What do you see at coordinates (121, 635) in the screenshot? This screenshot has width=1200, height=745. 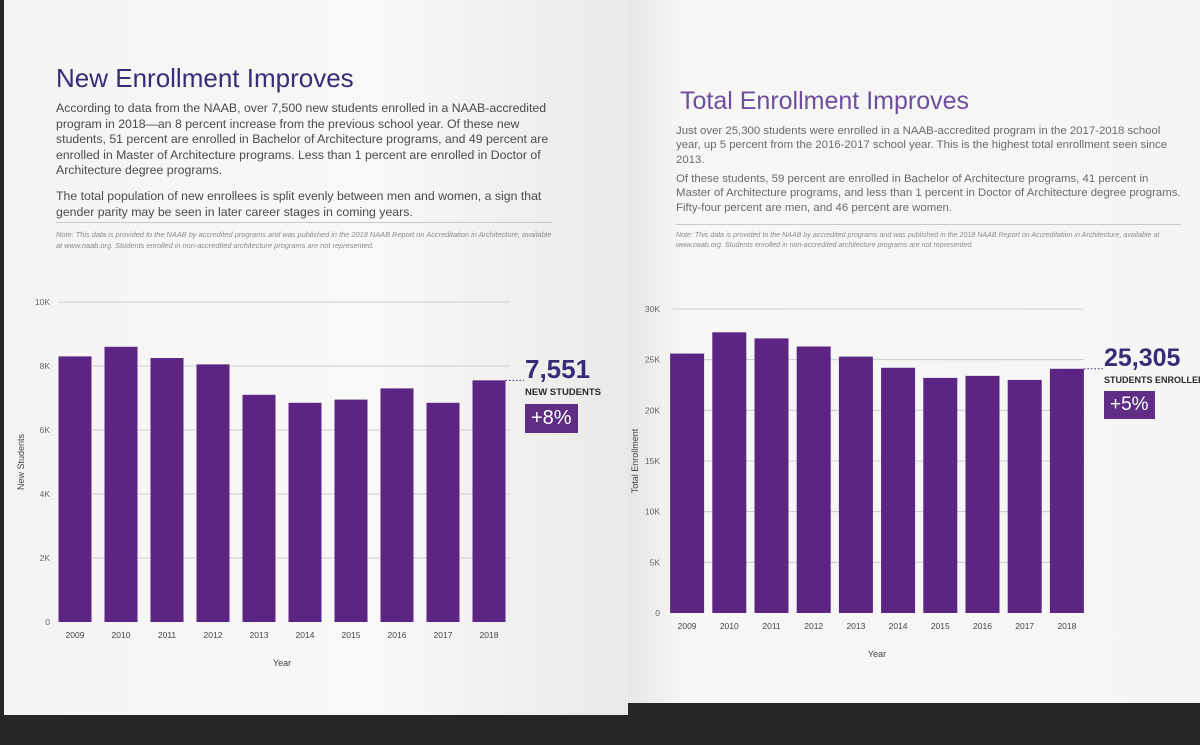 I see `new-students-xtick-label: 2010` at bounding box center [121, 635].